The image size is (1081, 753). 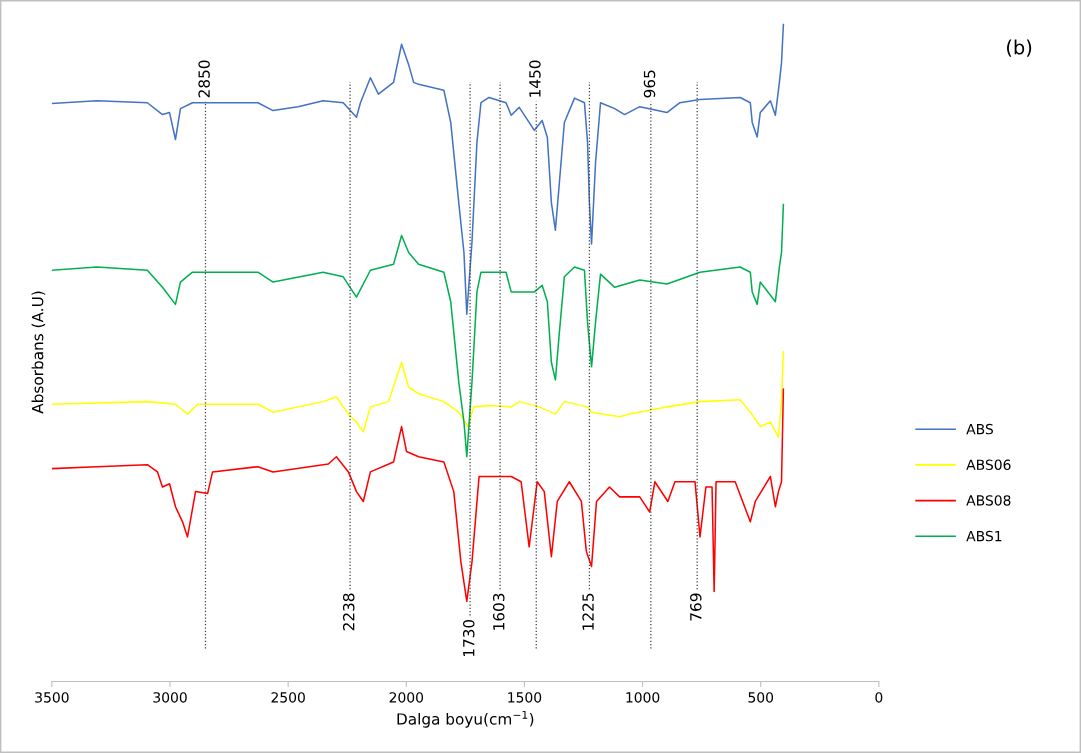 What do you see at coordinates (535, 78) in the screenshot?
I see `ref-line-label: 1450` at bounding box center [535, 78].